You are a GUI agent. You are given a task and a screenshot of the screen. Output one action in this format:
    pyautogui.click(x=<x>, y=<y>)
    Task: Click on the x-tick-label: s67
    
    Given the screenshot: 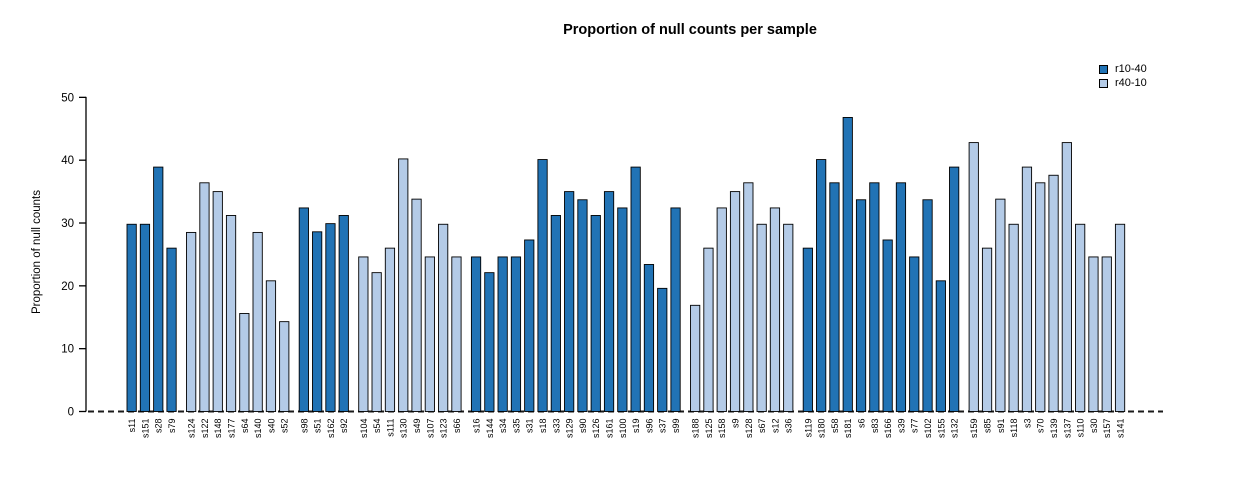 What is the action you would take?
    pyautogui.click(x=762, y=426)
    